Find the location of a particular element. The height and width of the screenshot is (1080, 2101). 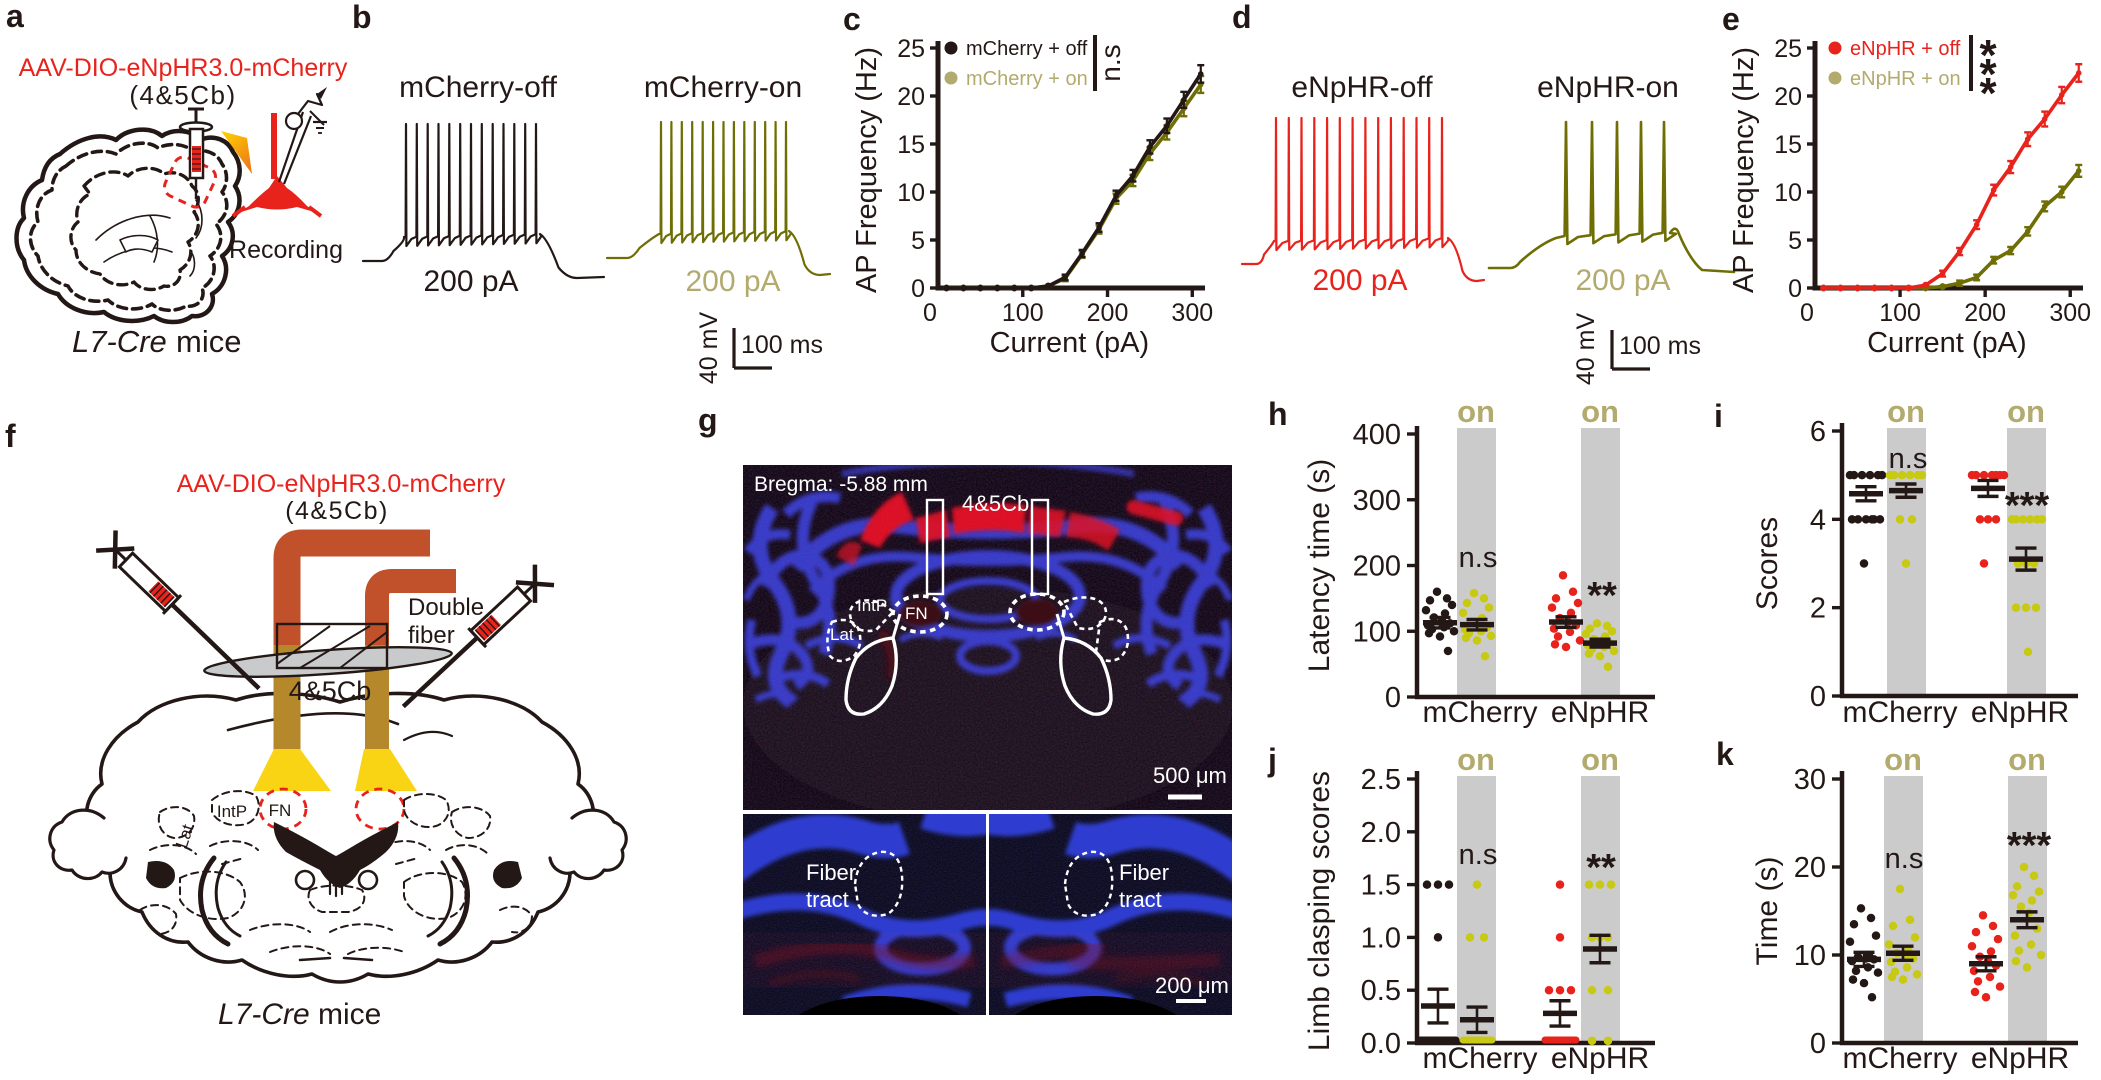

svg-text: mCherry-off is located at coordinates (478, 87).